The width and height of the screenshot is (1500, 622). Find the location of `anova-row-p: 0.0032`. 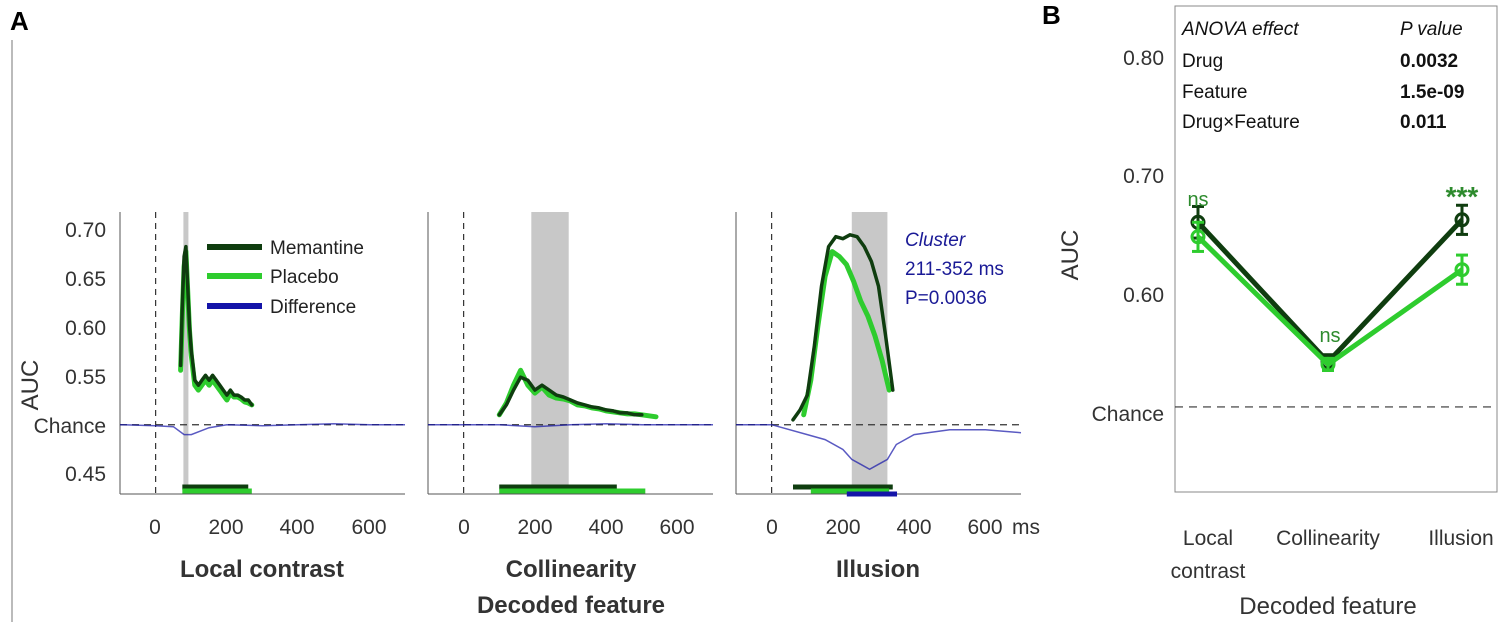

anova-row-p: 0.0032 is located at coordinates (1429, 61).